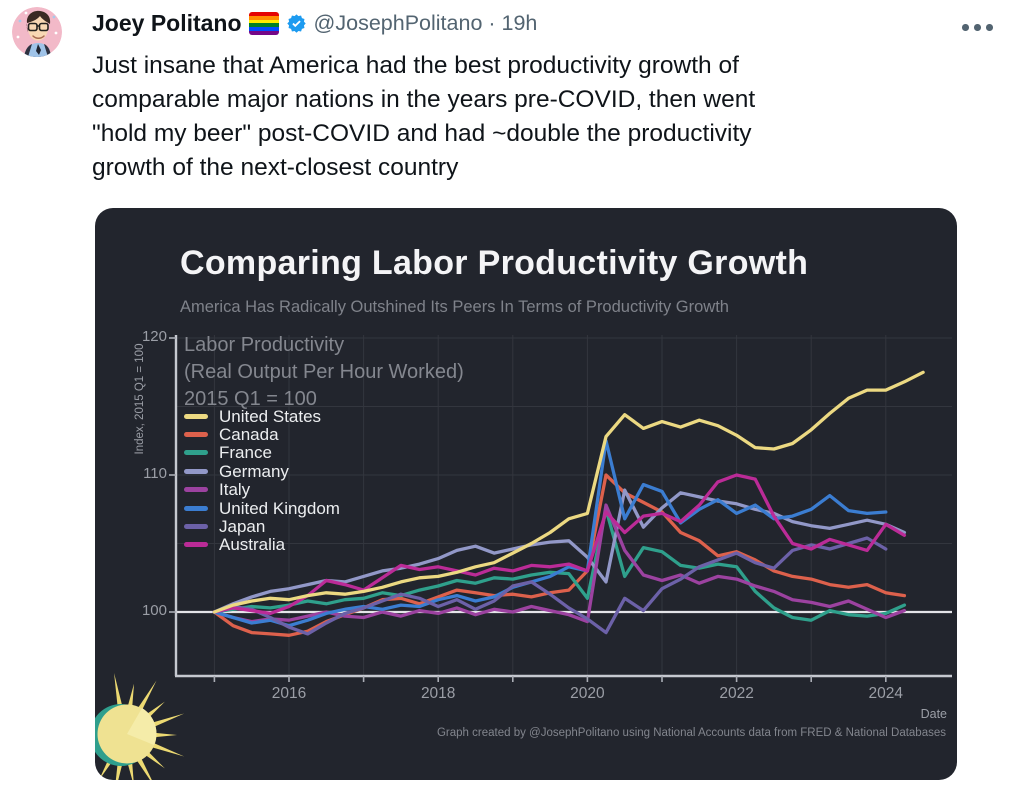  What do you see at coordinates (249, 435) in the screenshot?
I see `legend-label: Canada` at bounding box center [249, 435].